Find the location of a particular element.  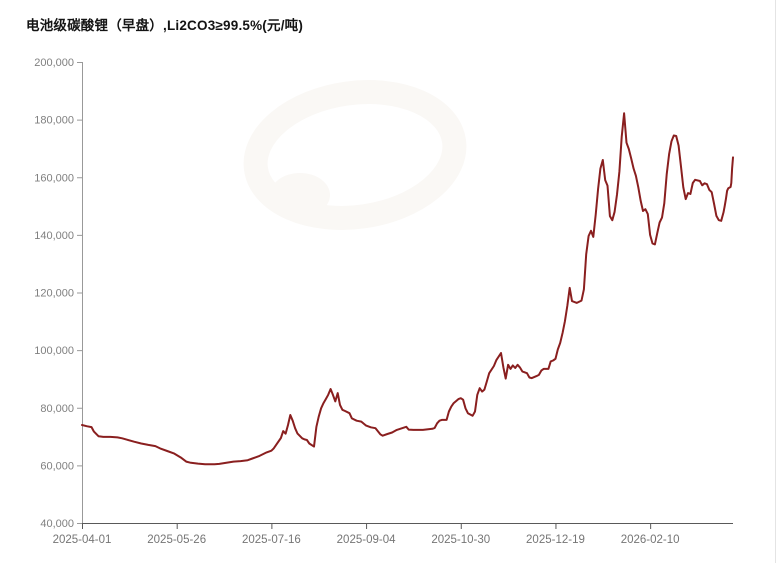

chart-title: 电池级碳酸锂（早盘）,Li2CO3≥99.5%(元/吨) is located at coordinates (165, 25).